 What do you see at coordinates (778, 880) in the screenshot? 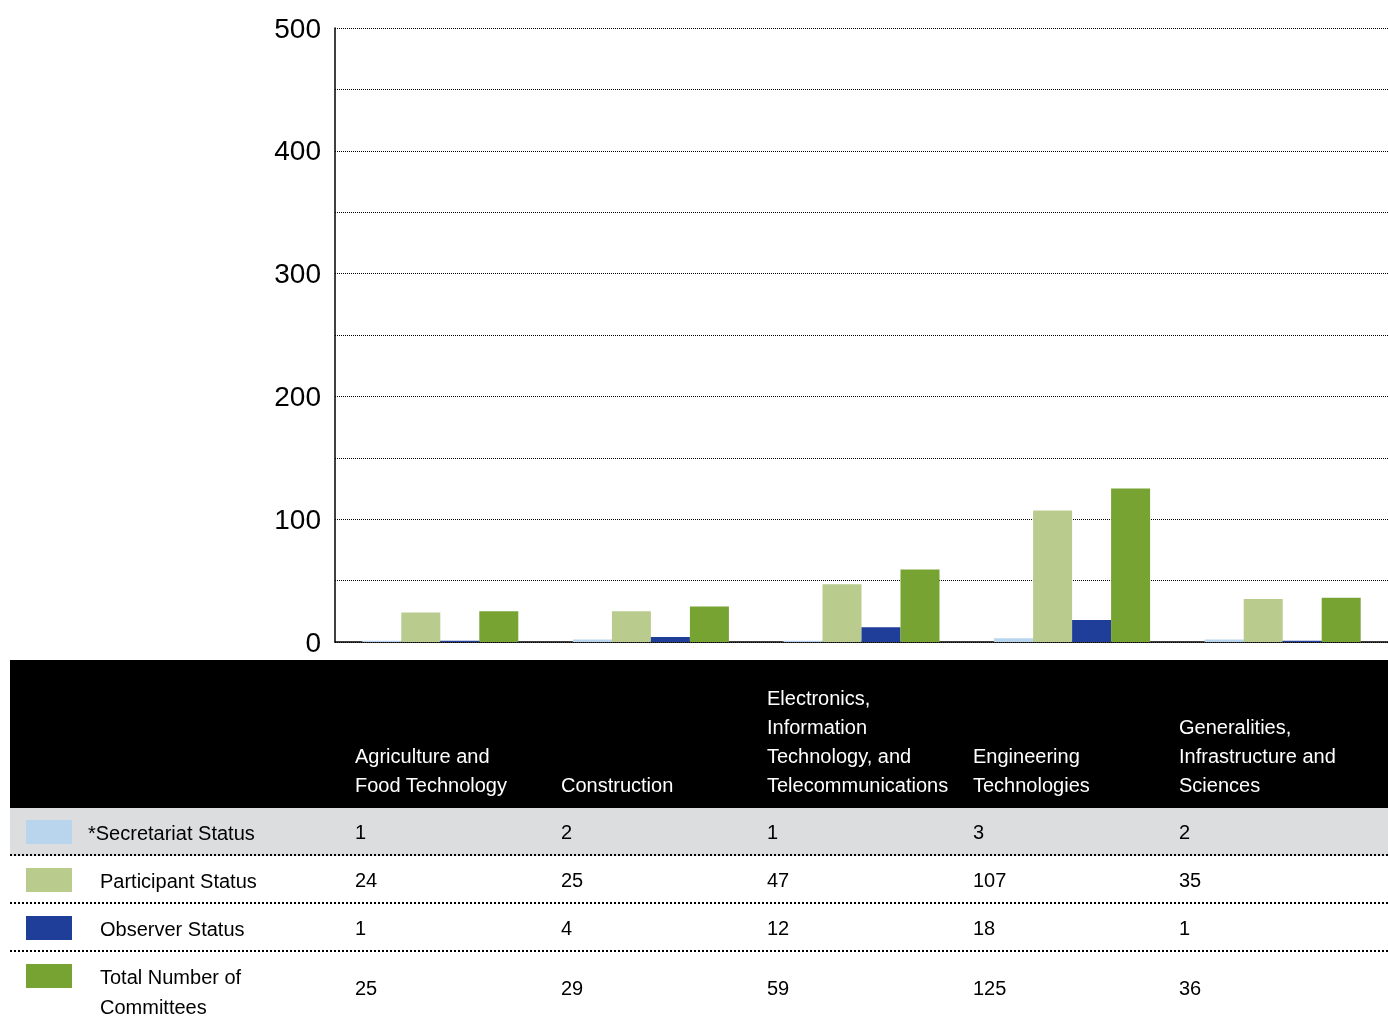
I see `data-label: 47` at bounding box center [778, 880].